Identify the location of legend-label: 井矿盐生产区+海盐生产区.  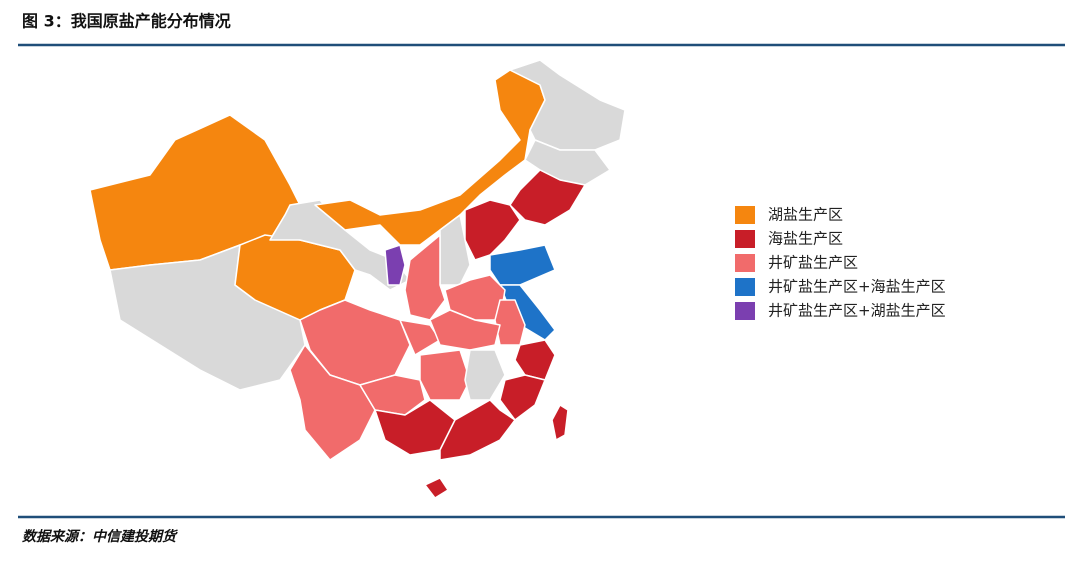
(857, 287).